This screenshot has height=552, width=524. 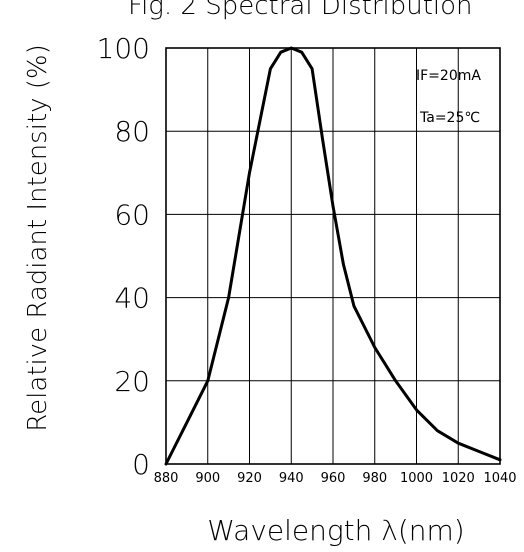 What do you see at coordinates (207, 478) in the screenshot?
I see `x-tick-label-1: 900` at bounding box center [207, 478].